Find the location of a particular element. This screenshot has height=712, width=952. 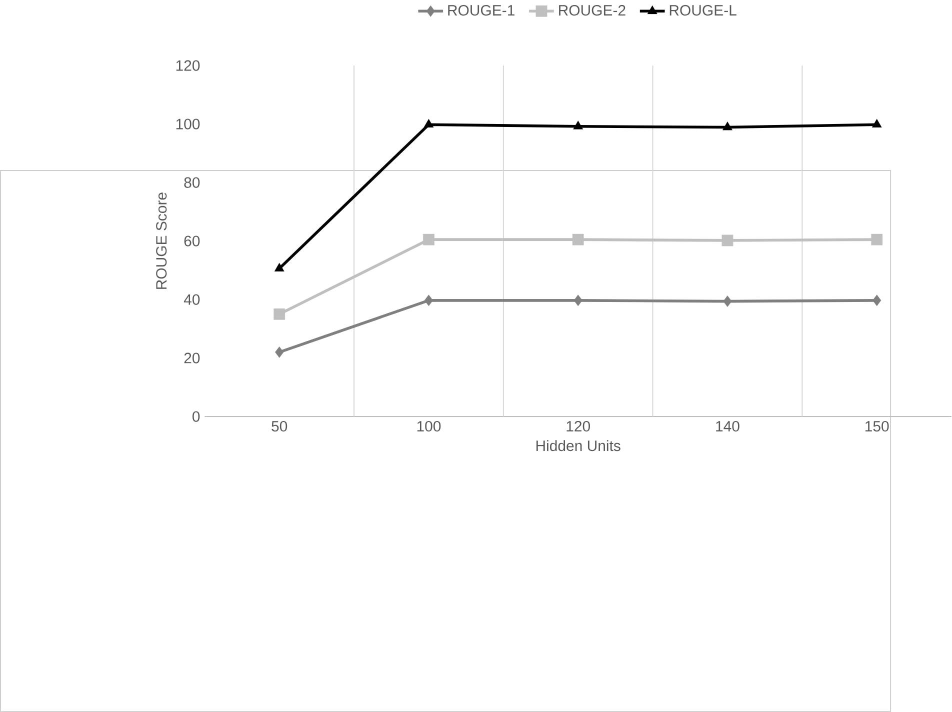

y-axis-title: ROUGE Score is located at coordinates (161, 240).